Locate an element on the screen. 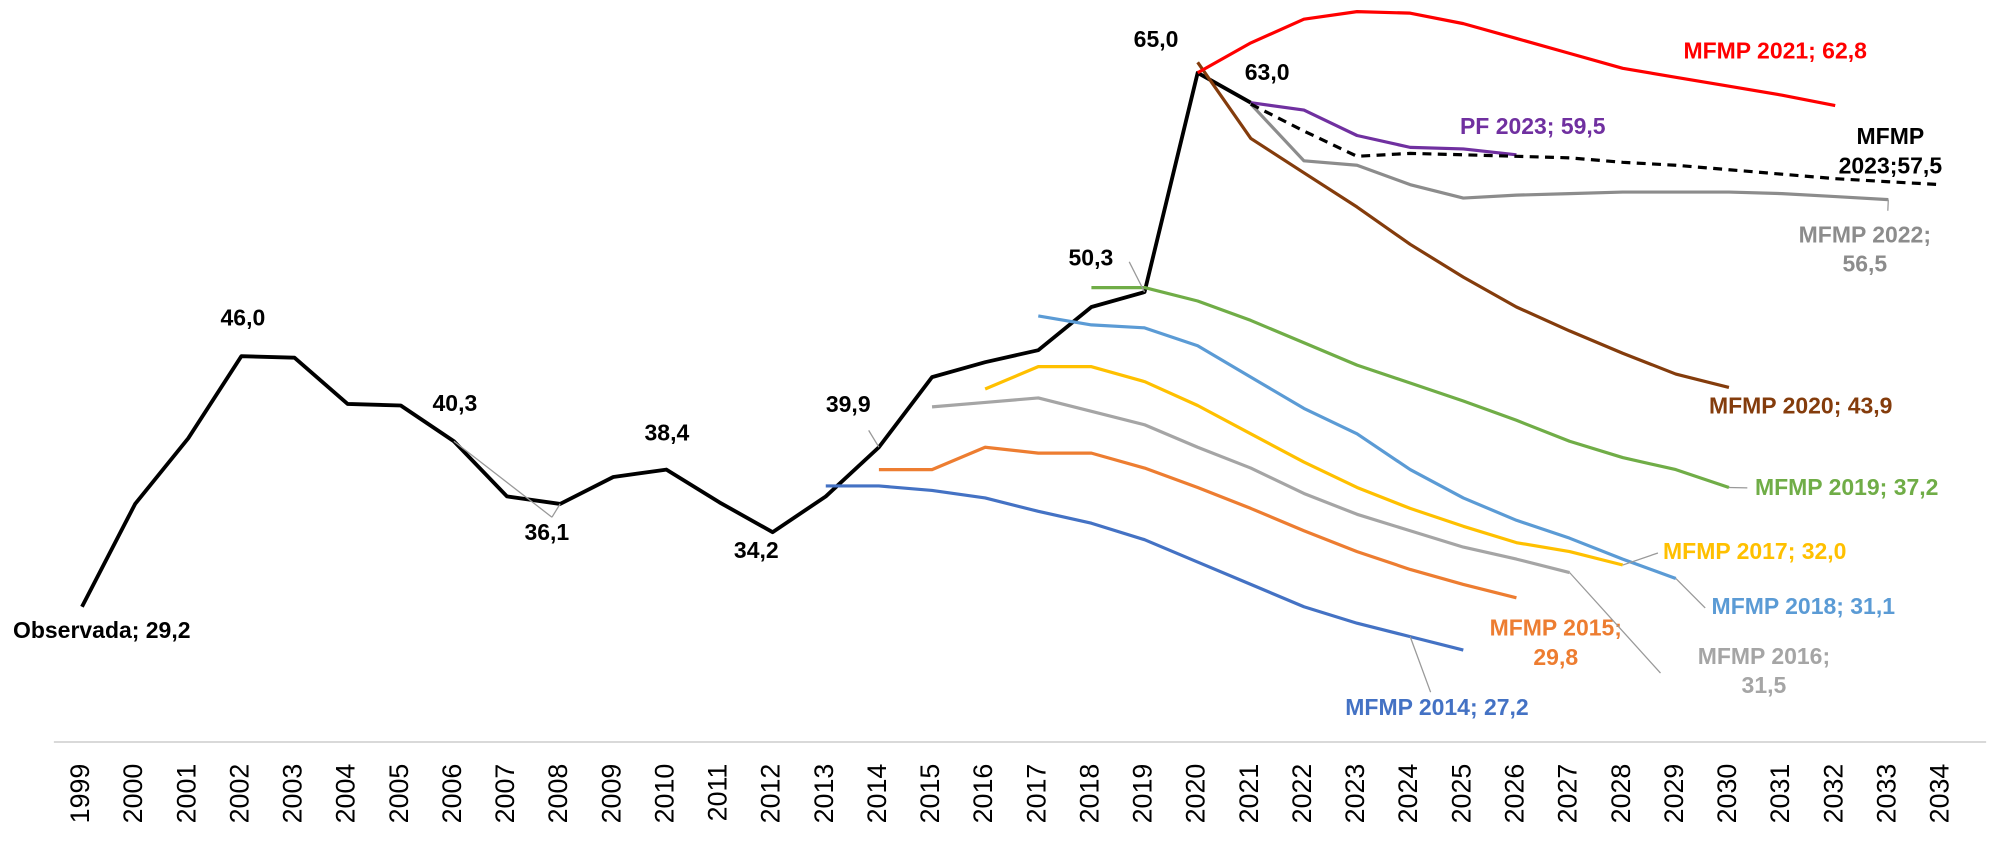  x-tick-label: 2024 is located at coordinates (1408, 794).